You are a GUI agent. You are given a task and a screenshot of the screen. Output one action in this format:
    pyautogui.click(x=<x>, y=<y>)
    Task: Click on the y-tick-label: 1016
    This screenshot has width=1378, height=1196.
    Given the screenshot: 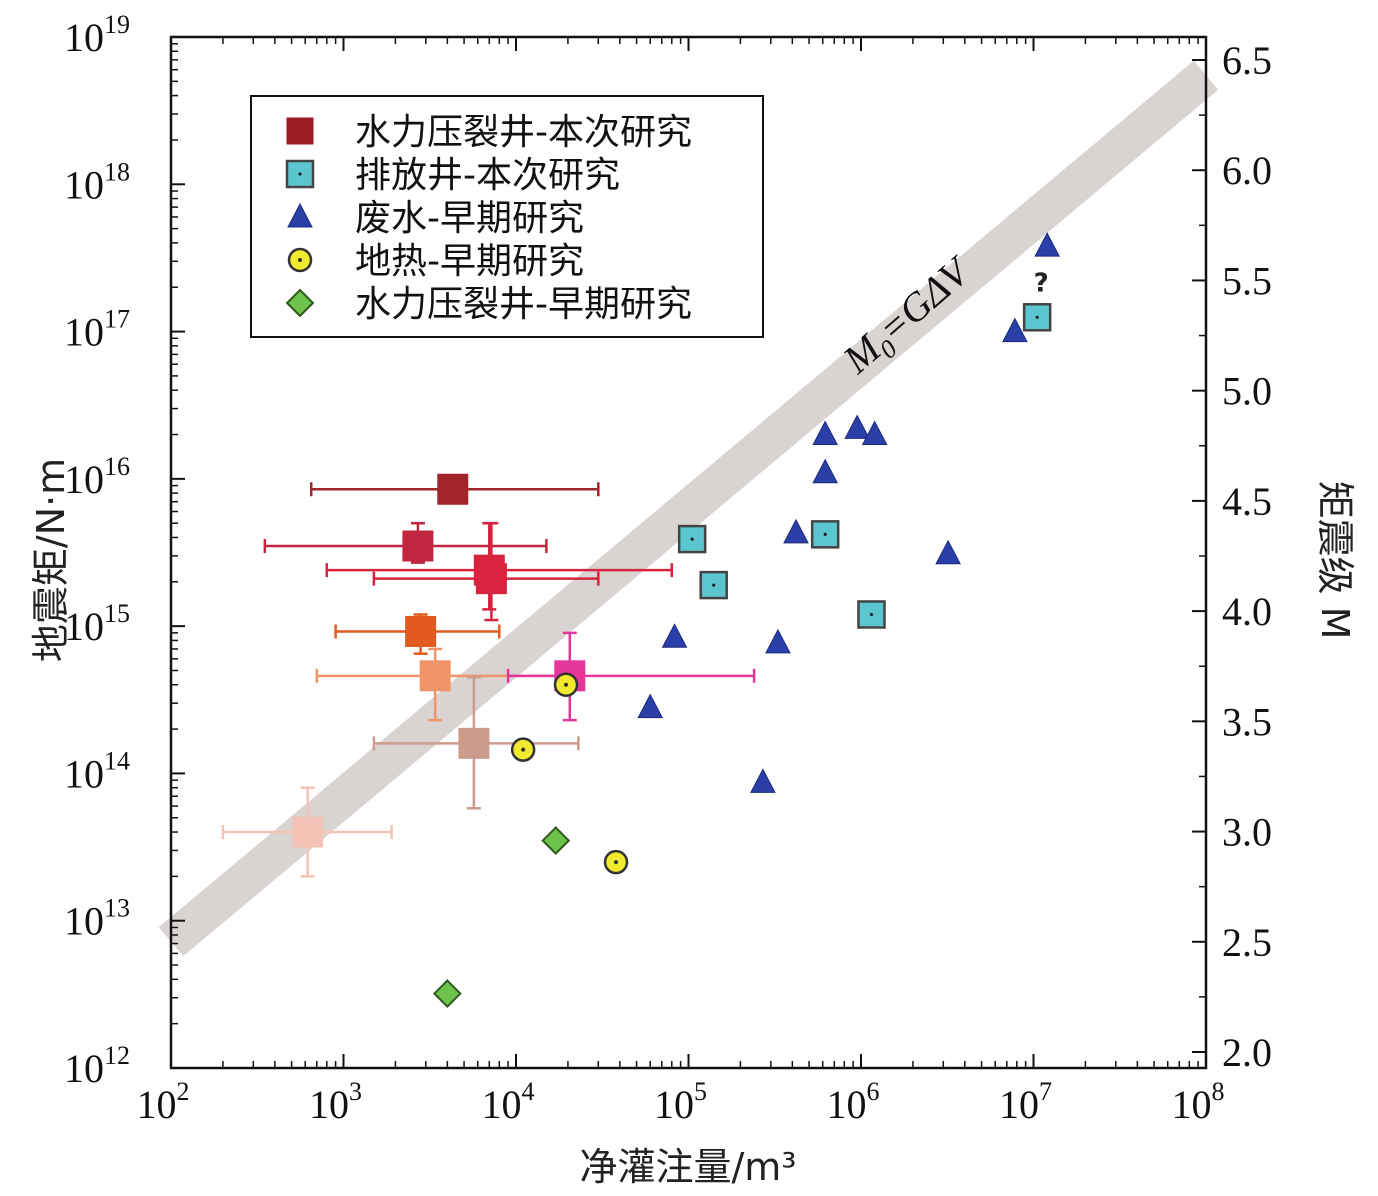 What is the action you would take?
    pyautogui.click(x=97, y=477)
    